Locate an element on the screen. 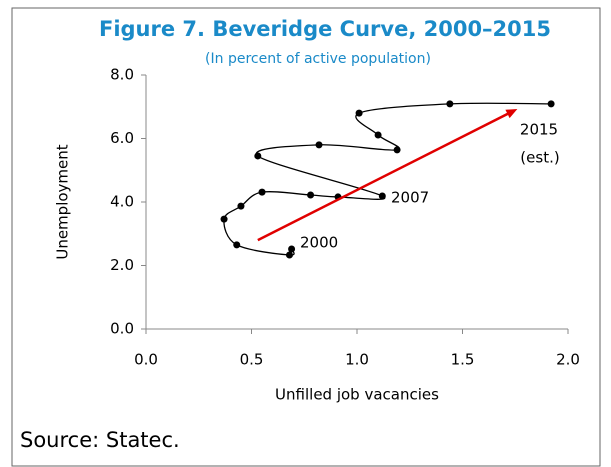 Image resolution: width=611 pixels, height=467 pixels. source: Source: Statec. is located at coordinates (100, 440).